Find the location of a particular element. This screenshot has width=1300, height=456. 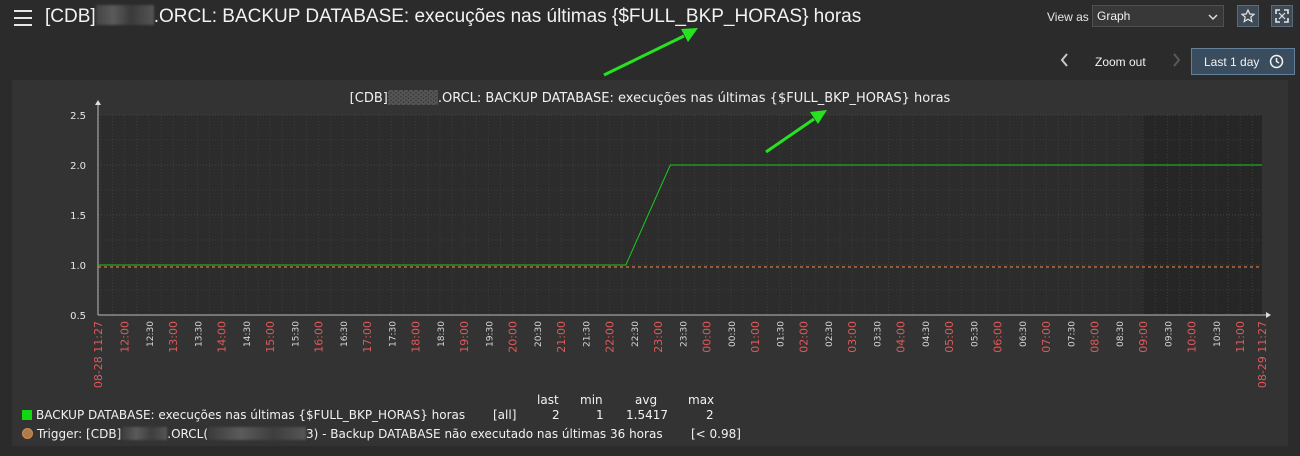

legend-trigger-prefix: Trigger: [CDB] is located at coordinates (79, 434).